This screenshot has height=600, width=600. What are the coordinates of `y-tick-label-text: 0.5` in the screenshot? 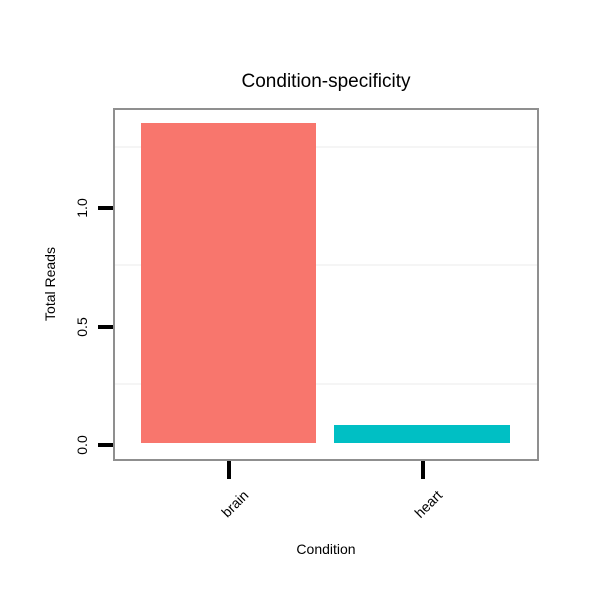 It's located at (82, 326).